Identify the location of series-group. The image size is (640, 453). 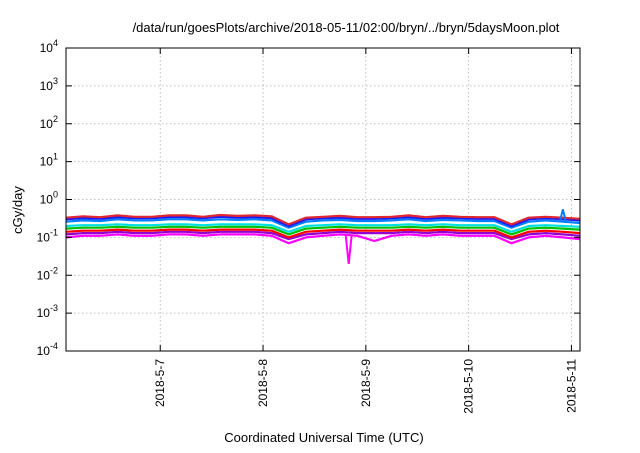
(323, 236).